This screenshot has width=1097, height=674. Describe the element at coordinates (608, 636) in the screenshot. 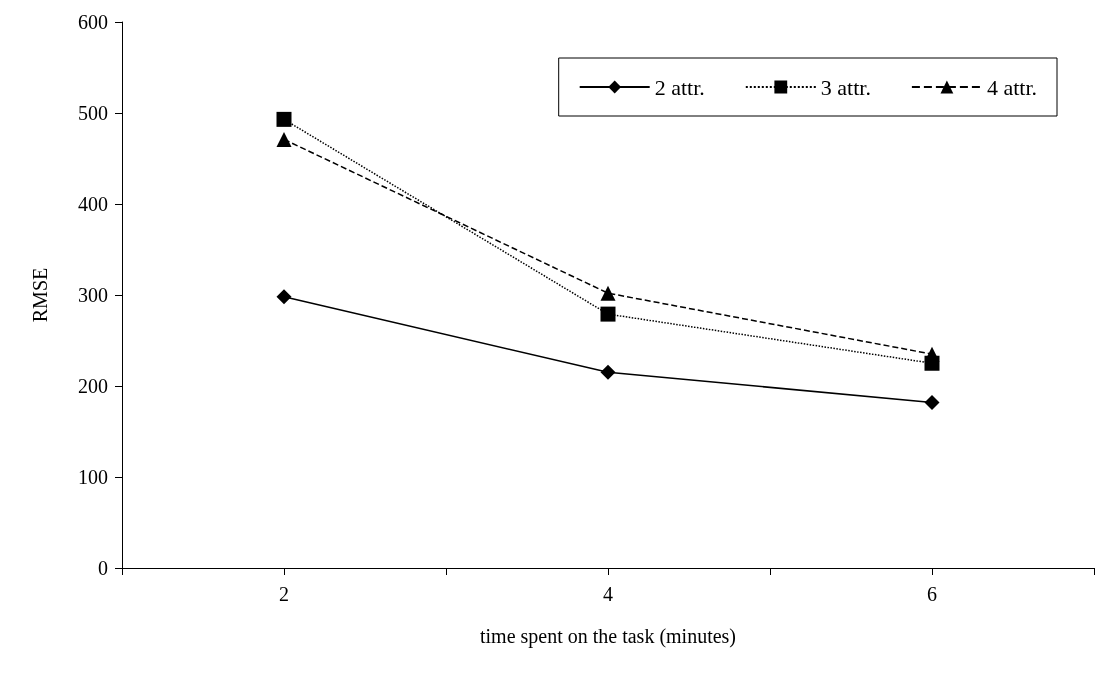

I see `x-axis-title: time spent on the task (minutes)` at that location.